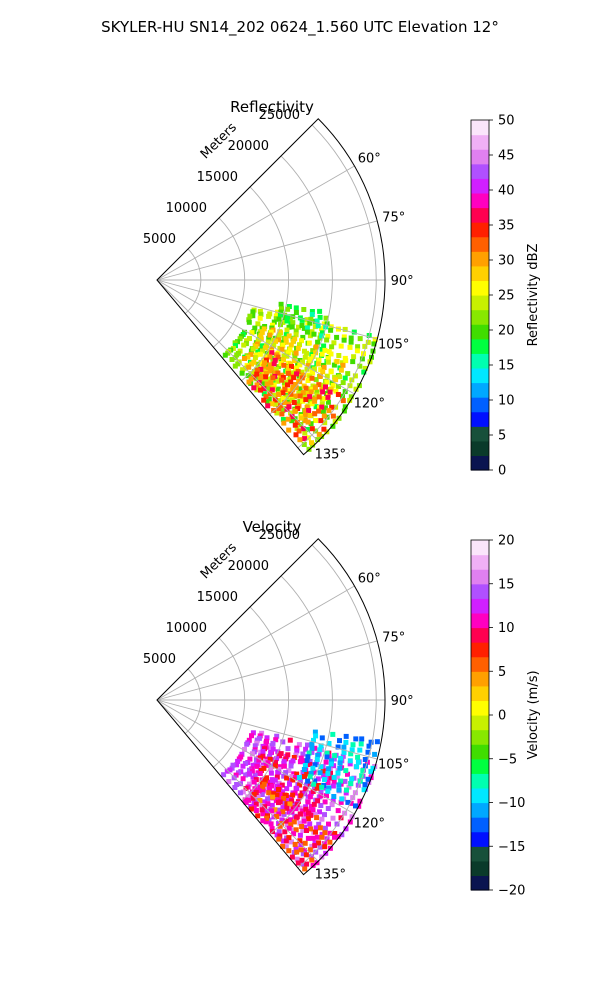 This screenshot has height=1000, width=600. What do you see at coordinates (267, 670) in the screenshot?
I see `azimuth-gridline` at bounding box center [267, 670].